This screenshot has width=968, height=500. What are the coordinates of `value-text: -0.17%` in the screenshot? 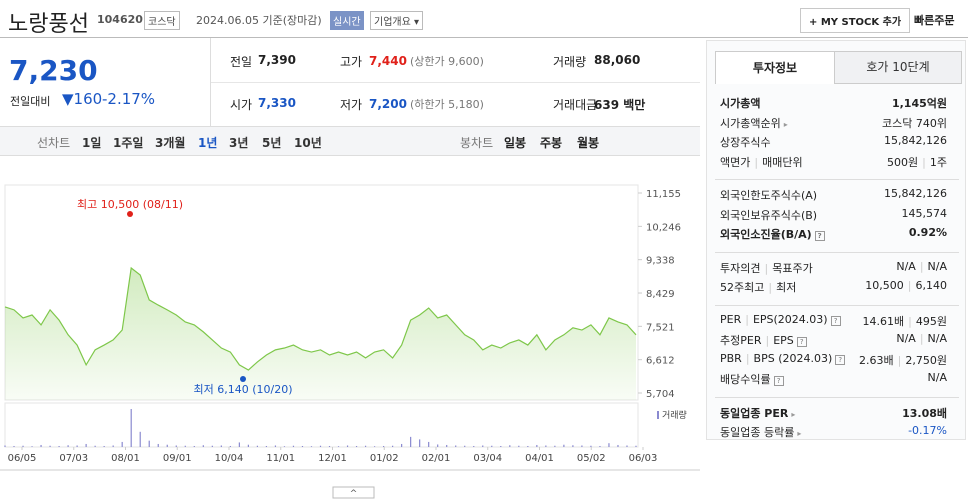 It's located at (927, 430).